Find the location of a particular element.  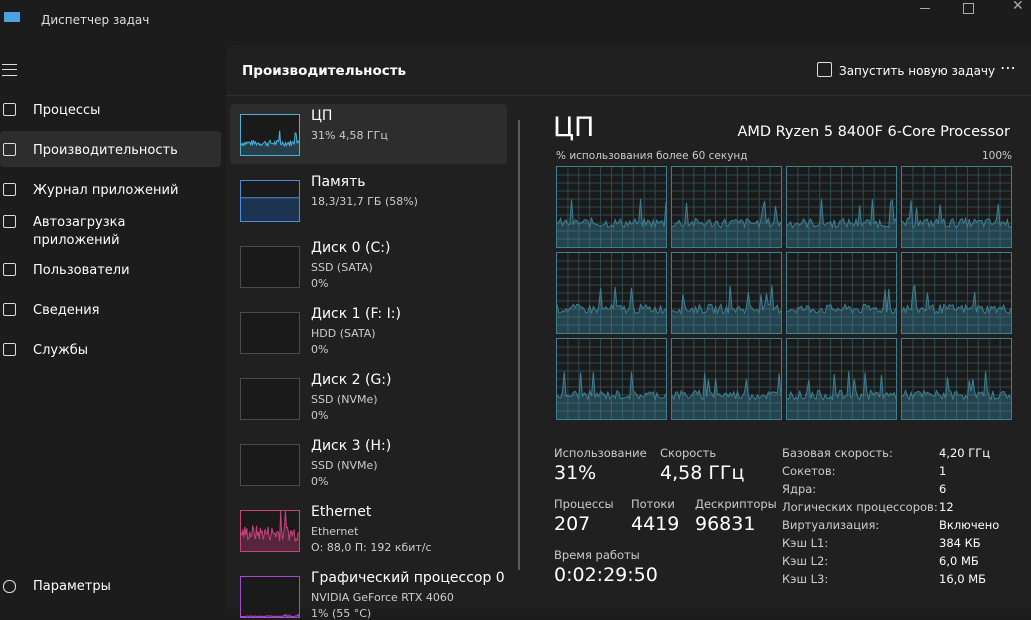

hamburger is located at coordinates (9, 70).